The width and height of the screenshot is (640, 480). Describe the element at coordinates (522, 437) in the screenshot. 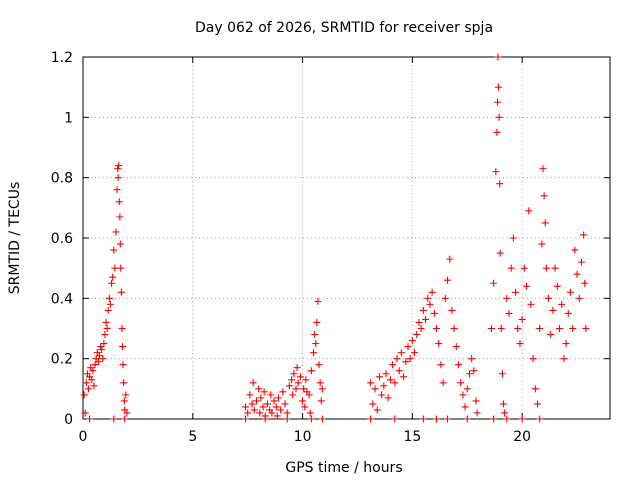

I see `x-tick-label: 20` at that location.